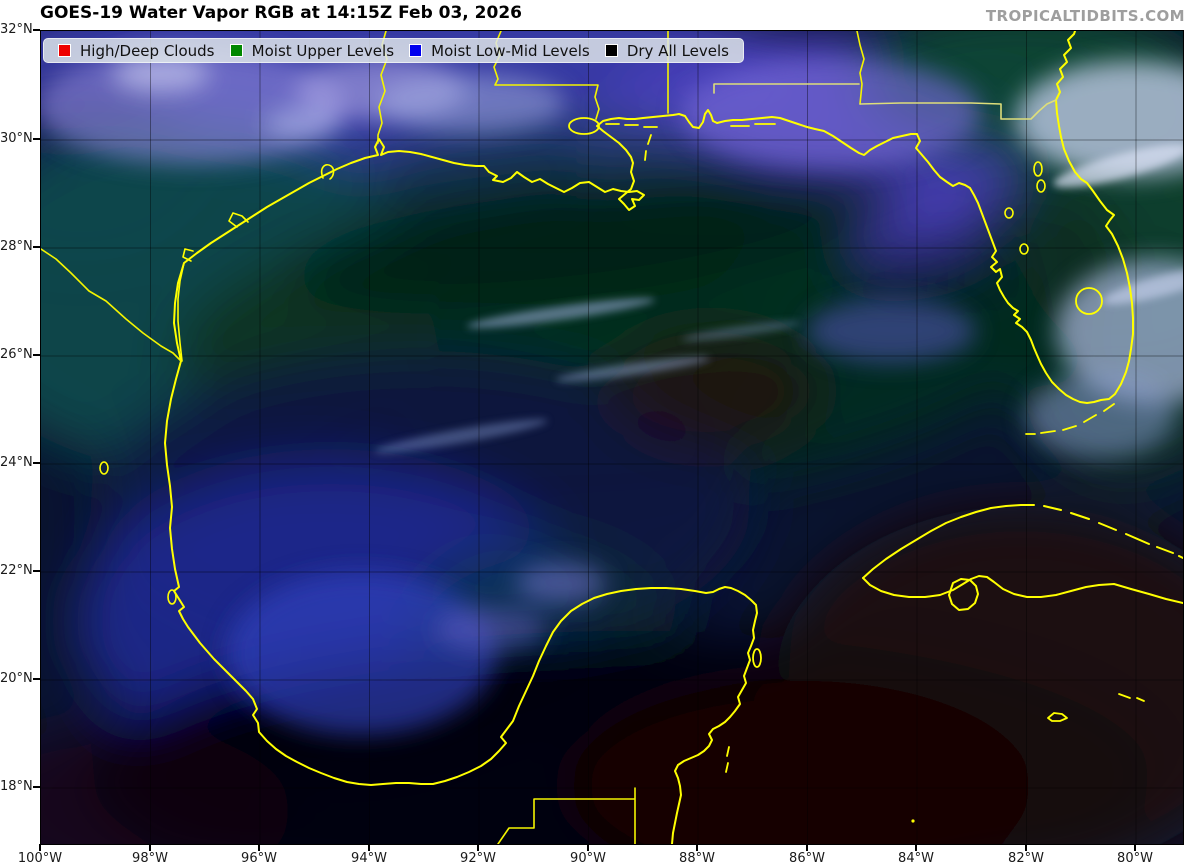  Describe the element at coordinates (16, 246) in the screenshot. I see `lat-label: 28°N` at that location.